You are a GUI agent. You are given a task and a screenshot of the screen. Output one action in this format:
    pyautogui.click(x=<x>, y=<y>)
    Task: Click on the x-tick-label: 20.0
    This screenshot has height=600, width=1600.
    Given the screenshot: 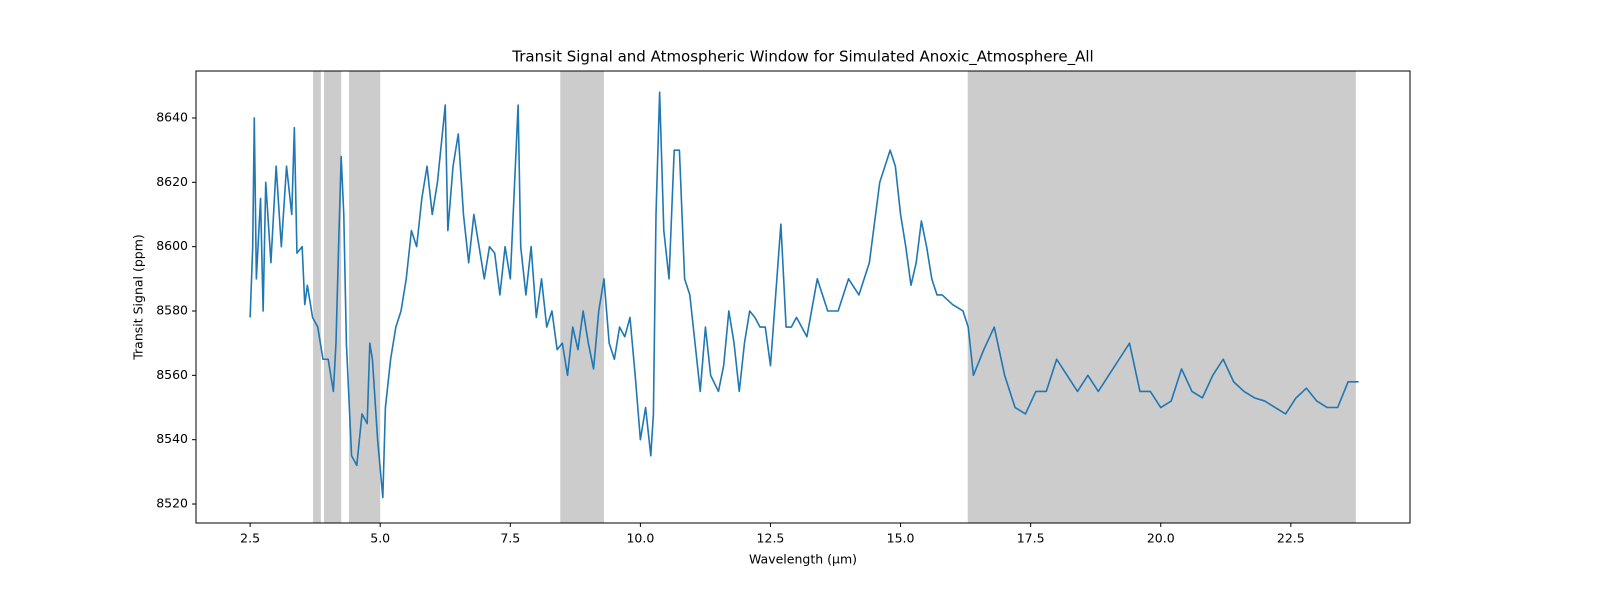 What is the action you would take?
    pyautogui.click(x=1161, y=538)
    